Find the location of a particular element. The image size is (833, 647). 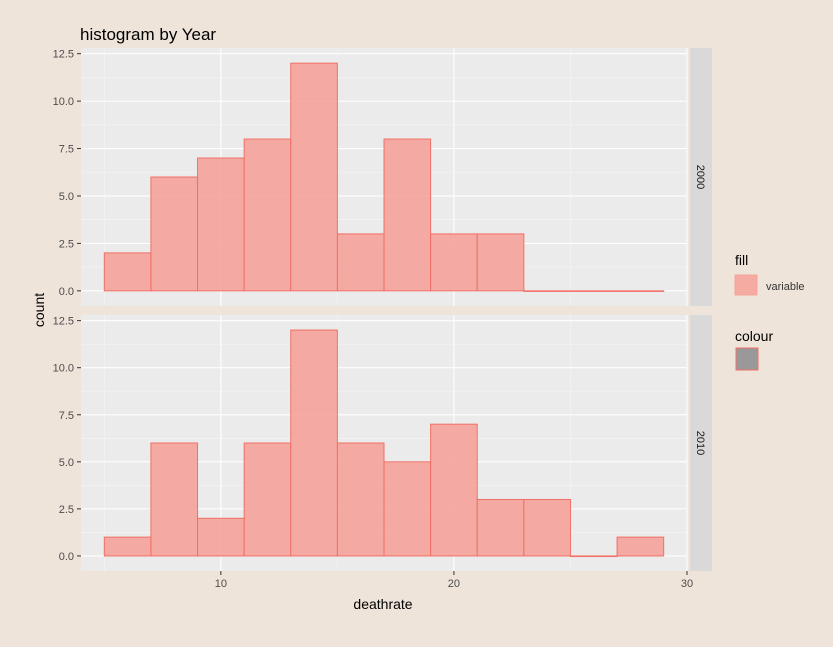

facet-strip-label: 2010 is located at coordinates (700, 443).